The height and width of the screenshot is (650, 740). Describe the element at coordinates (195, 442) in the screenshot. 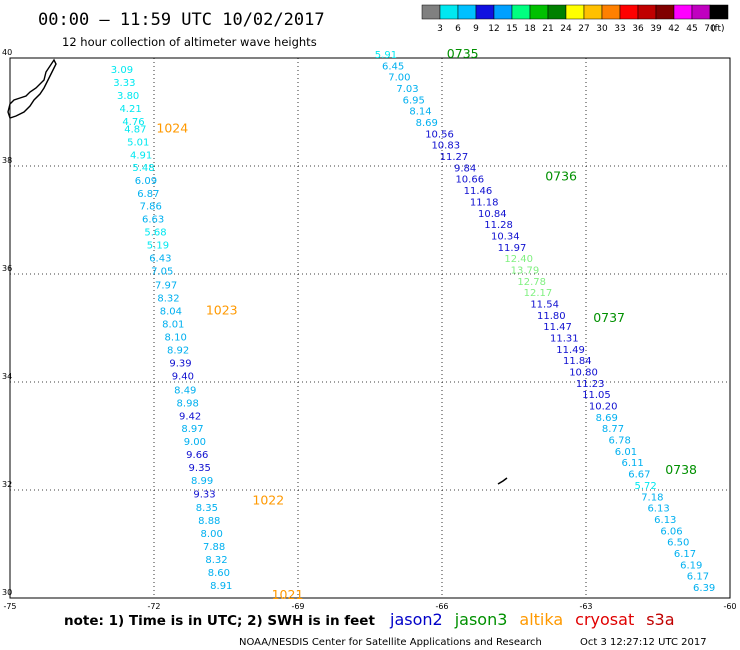

I see `wave-height-value: 9.00` at that location.